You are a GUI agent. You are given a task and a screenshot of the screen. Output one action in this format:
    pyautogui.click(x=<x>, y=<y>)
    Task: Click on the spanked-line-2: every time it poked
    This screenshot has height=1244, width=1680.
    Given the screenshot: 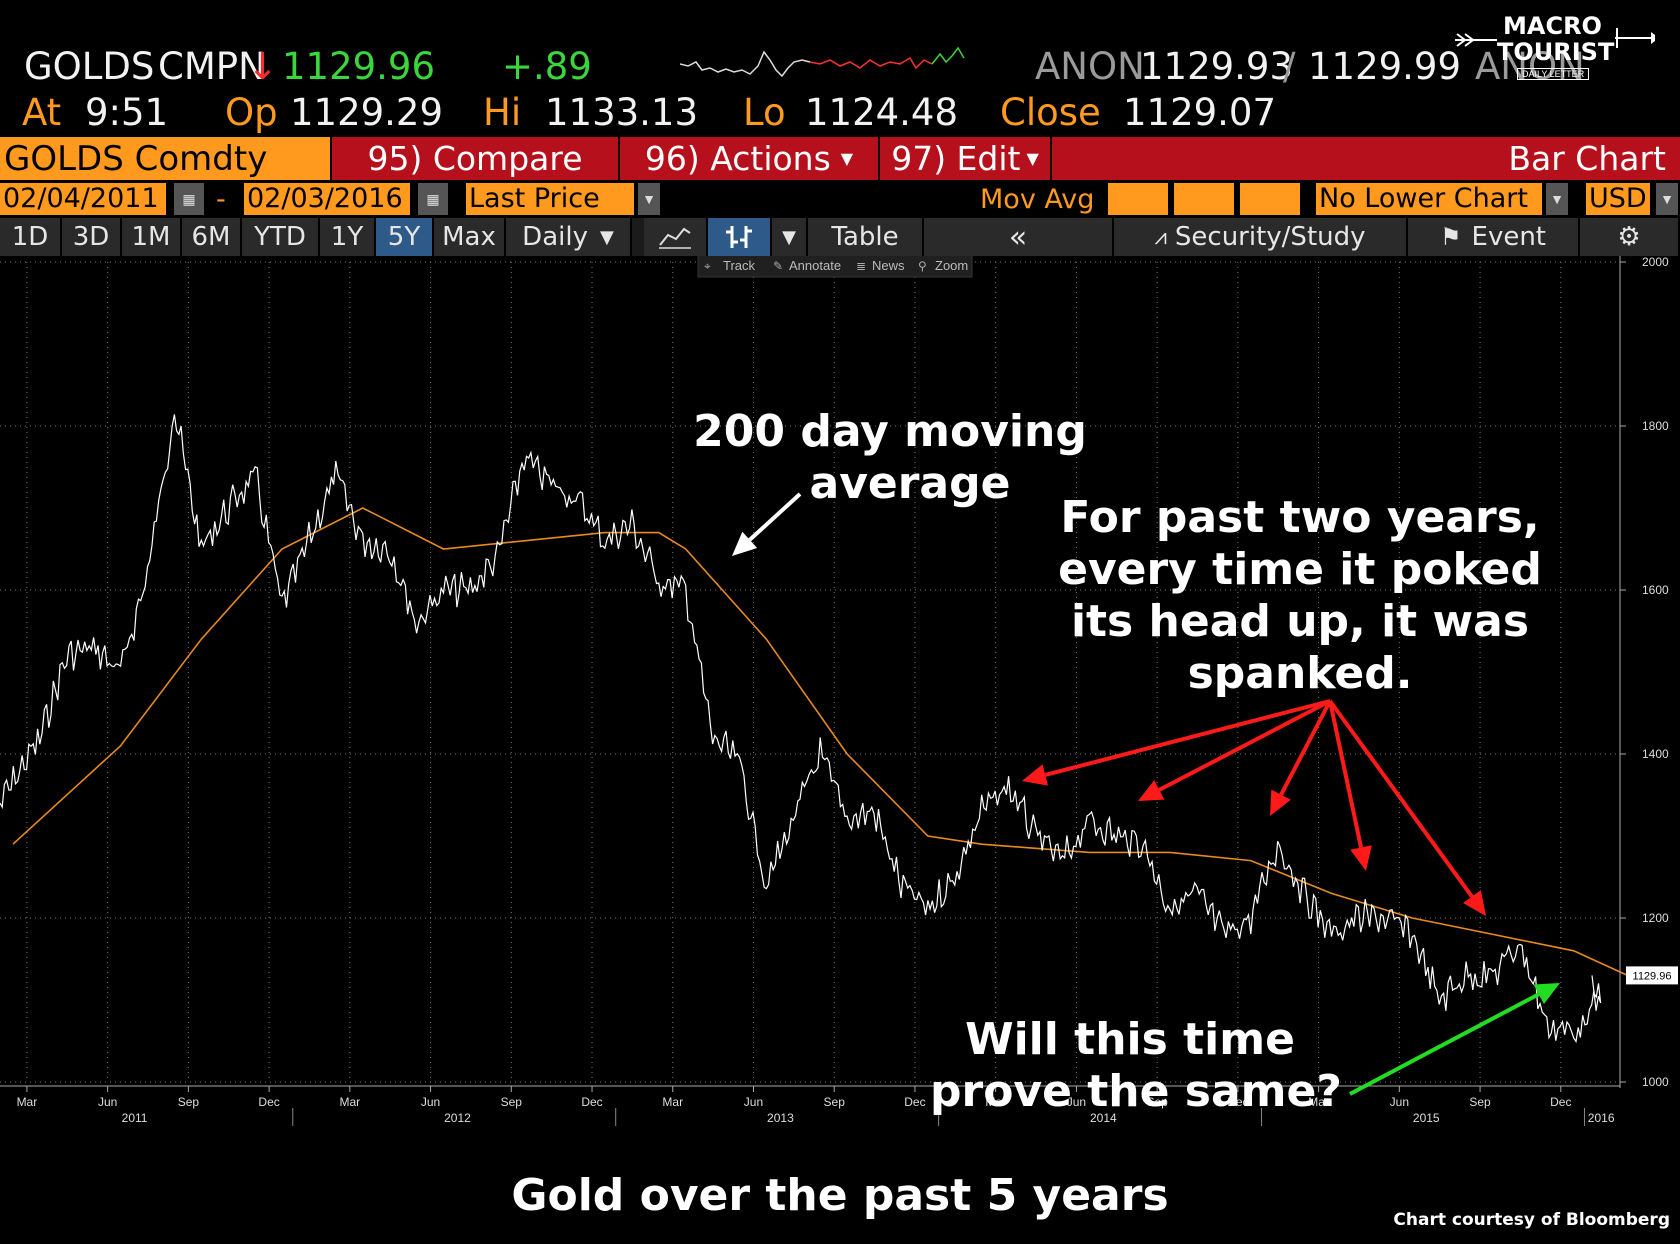 What is the action you would take?
    pyautogui.click(x=1300, y=569)
    